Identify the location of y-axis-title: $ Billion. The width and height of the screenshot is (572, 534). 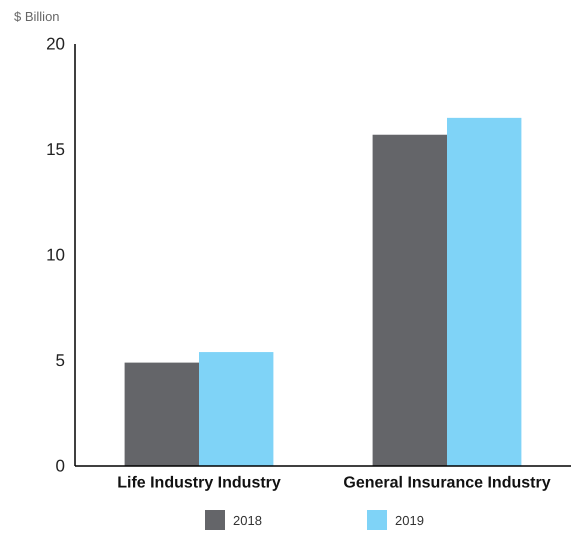
(37, 16).